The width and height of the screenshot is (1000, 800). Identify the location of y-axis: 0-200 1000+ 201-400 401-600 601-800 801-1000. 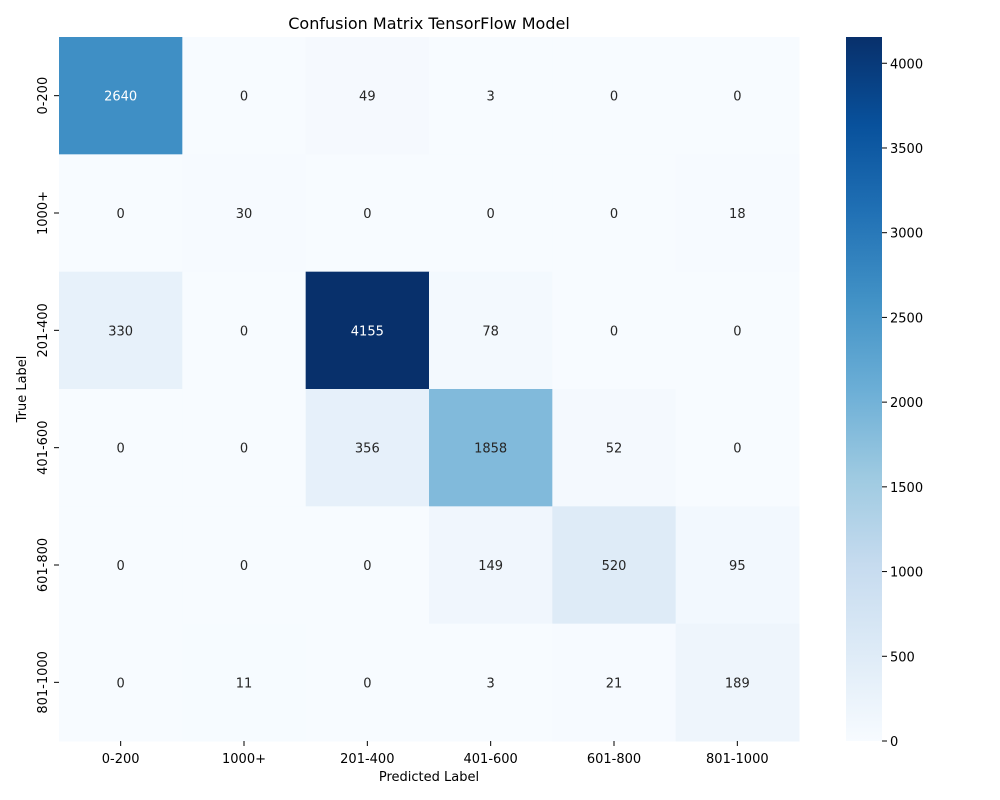
(47, 395).